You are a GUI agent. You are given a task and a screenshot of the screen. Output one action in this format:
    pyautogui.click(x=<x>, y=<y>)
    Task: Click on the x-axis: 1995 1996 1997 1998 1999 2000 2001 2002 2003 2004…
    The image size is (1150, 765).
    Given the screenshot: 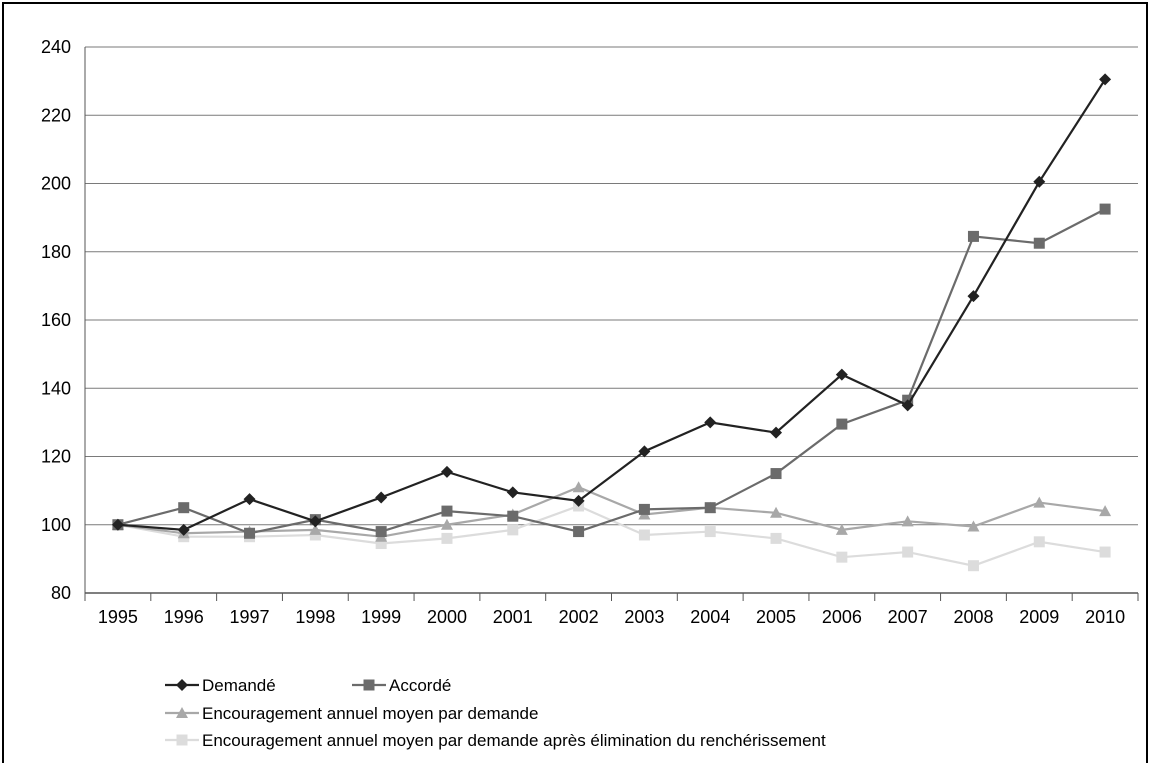 What is the action you would take?
    pyautogui.click(x=611, y=609)
    